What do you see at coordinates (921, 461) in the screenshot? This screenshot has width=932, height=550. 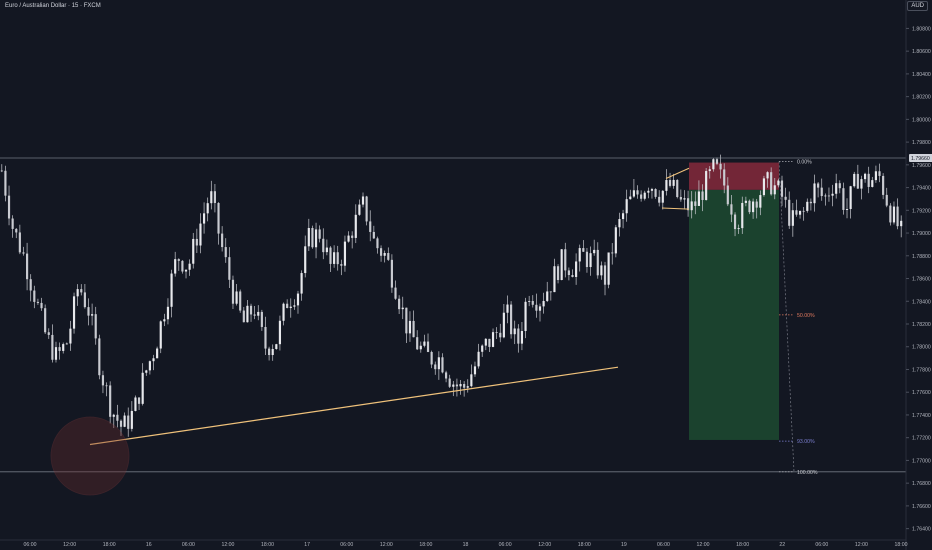 I see `price-tick-label: 1.77000` at bounding box center [921, 461].